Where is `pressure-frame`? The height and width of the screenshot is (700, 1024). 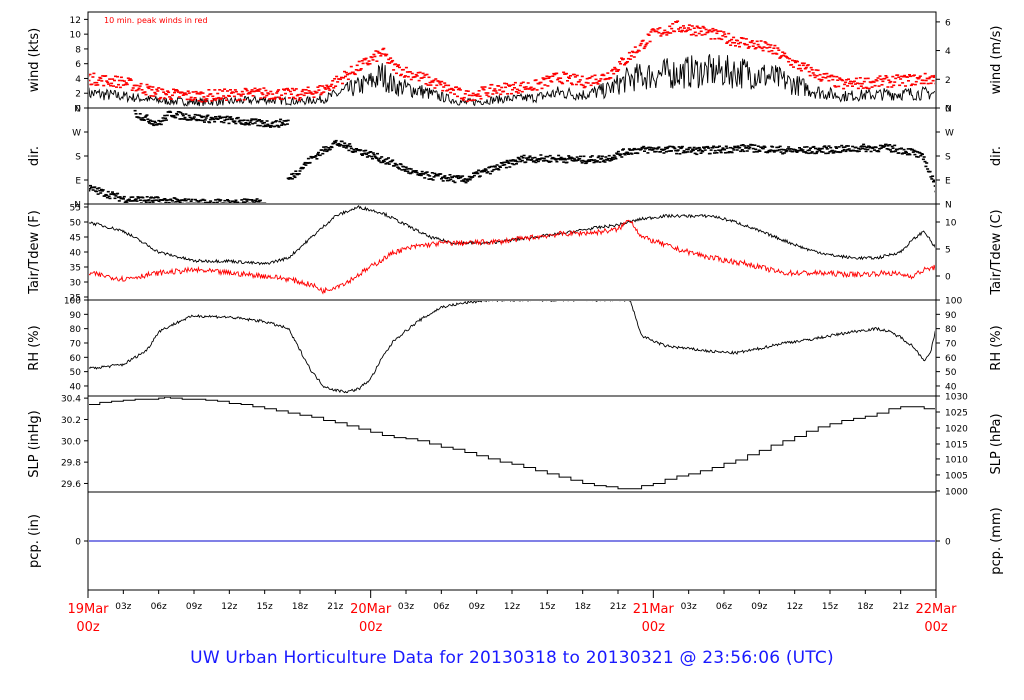 pressure-frame is located at coordinates (512, 444).